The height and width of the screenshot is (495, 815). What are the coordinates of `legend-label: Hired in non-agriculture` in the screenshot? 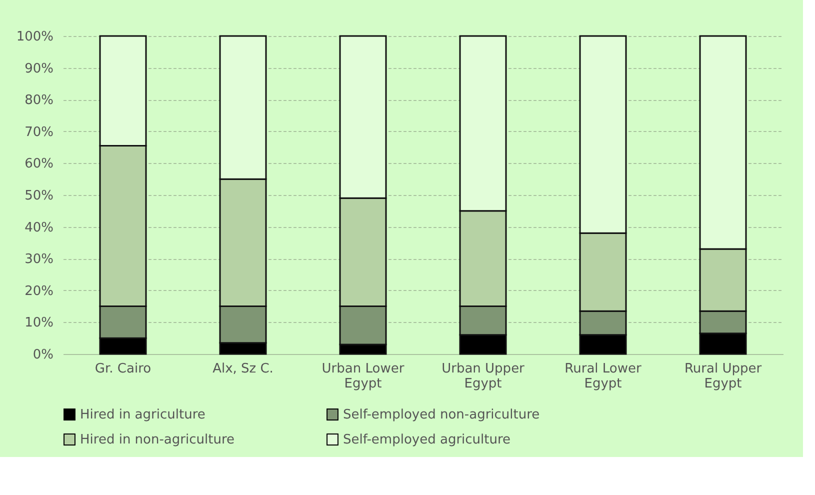 It's located at (157, 440).